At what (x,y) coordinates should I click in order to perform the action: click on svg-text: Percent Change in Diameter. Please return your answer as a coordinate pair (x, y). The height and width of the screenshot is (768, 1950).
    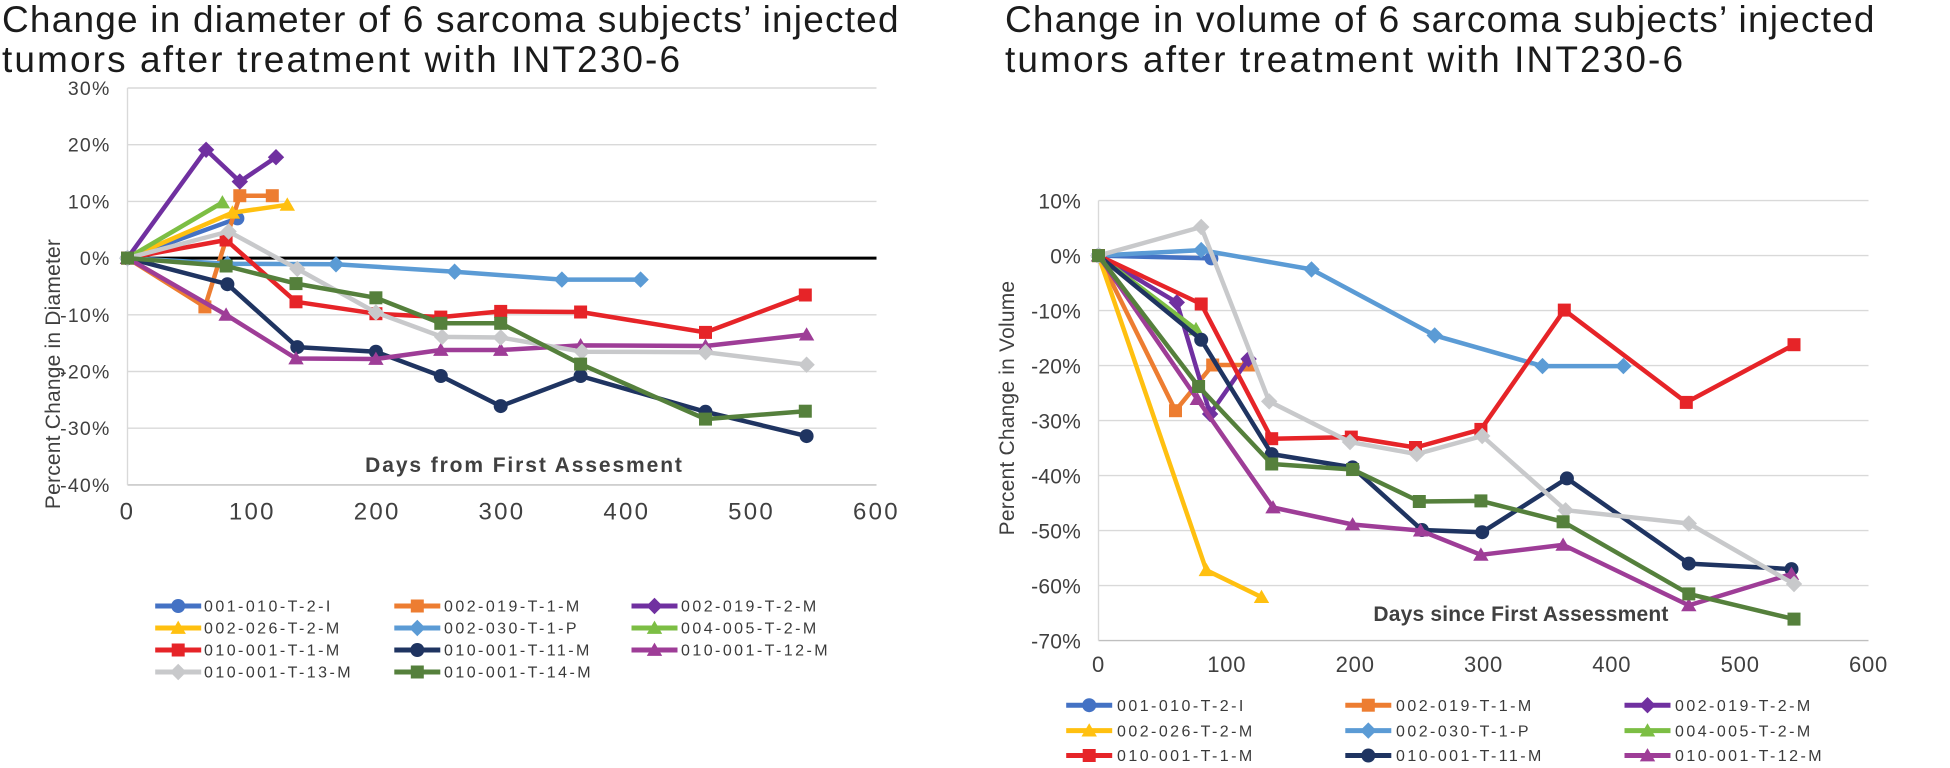
    Looking at the image, I should click on (53, 374).